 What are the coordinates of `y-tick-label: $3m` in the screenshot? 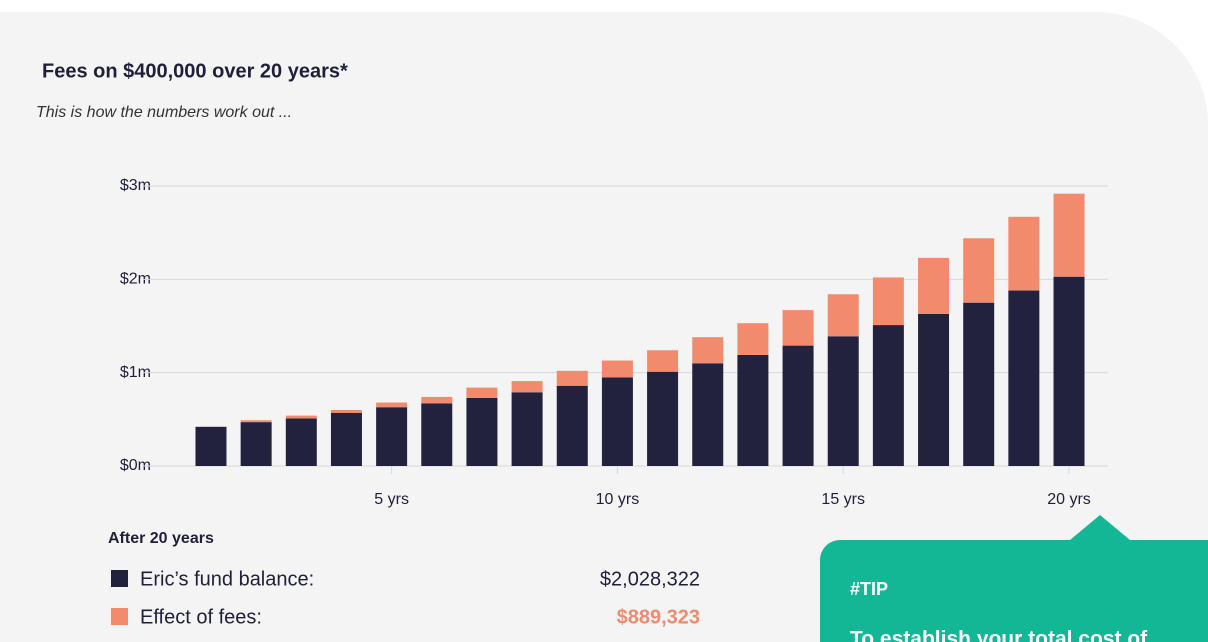 It's located at (135, 185).